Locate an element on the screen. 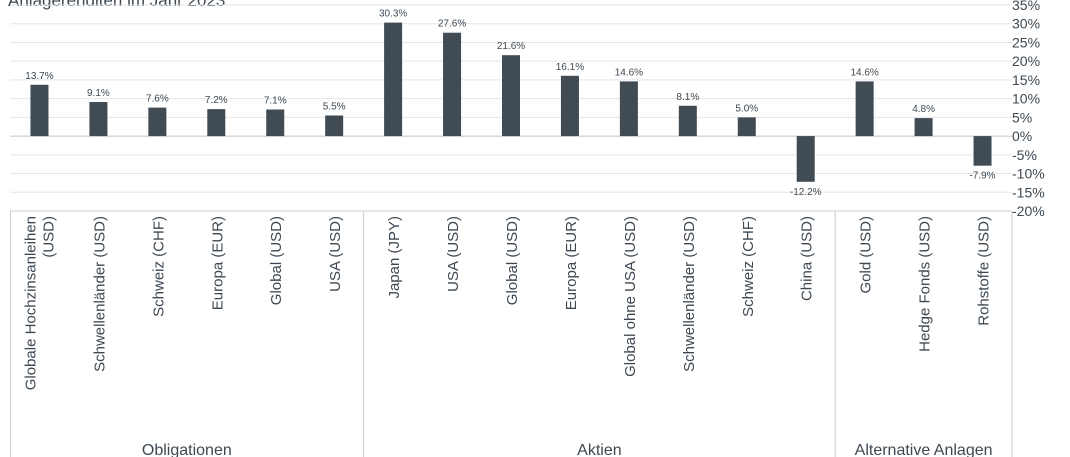  category-label-group: China (USD) is located at coordinates (807, 258).